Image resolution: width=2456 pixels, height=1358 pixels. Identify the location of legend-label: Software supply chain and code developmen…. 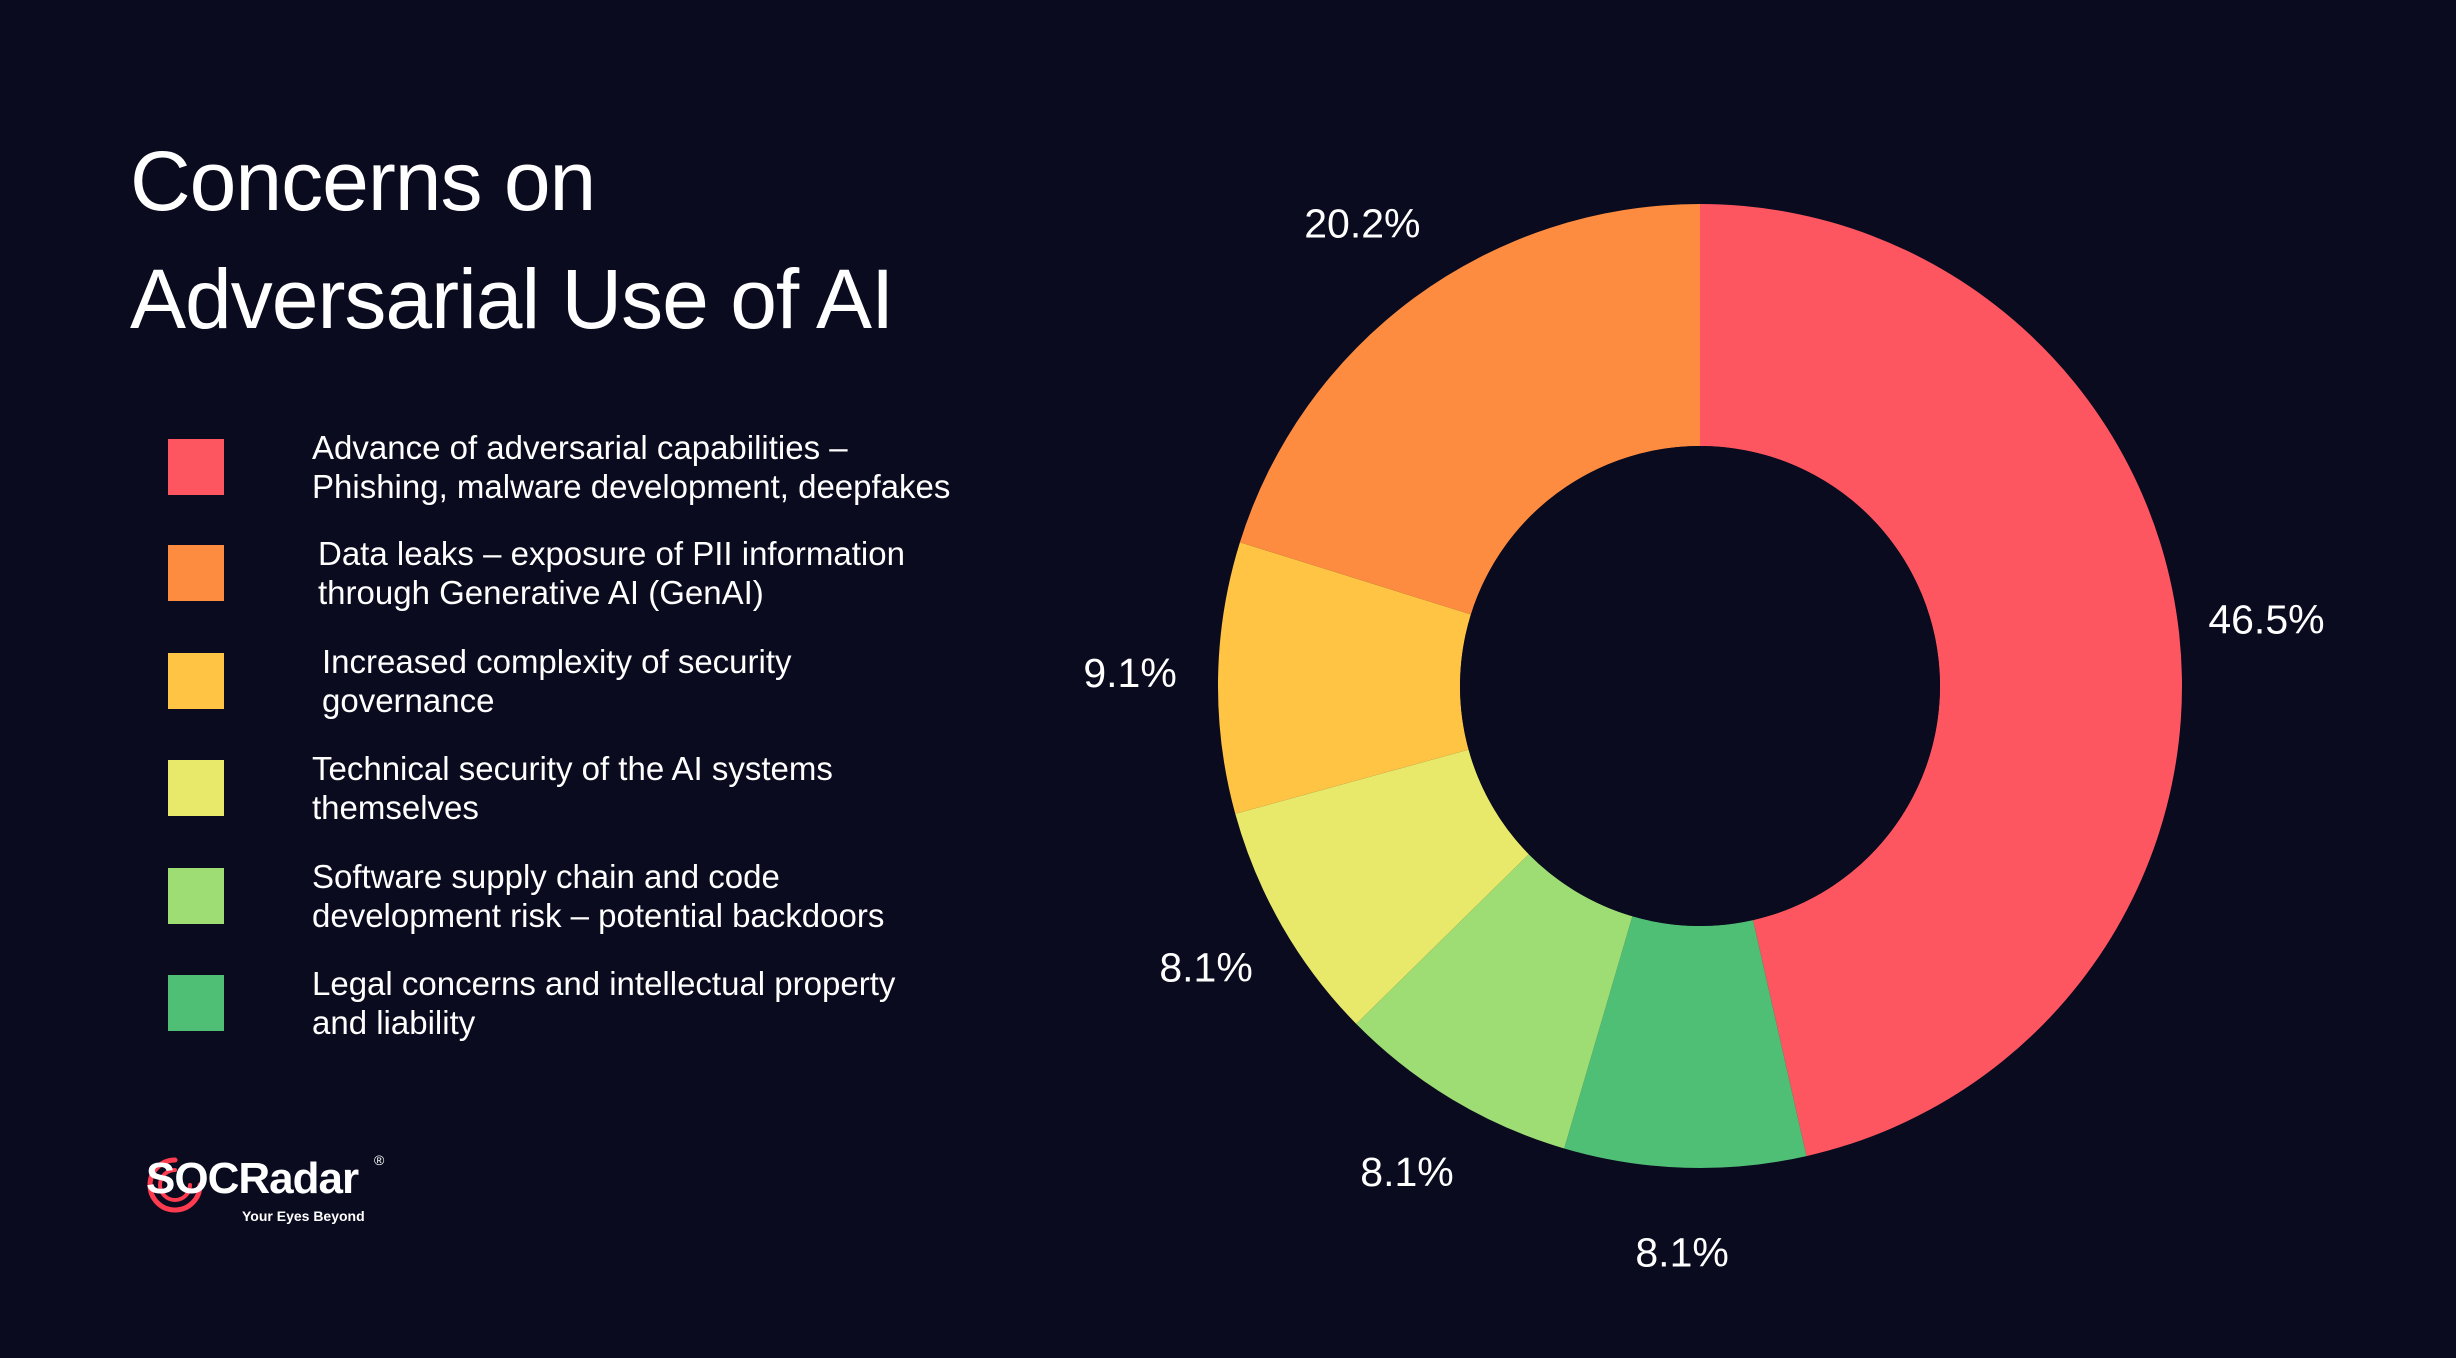
(598, 896).